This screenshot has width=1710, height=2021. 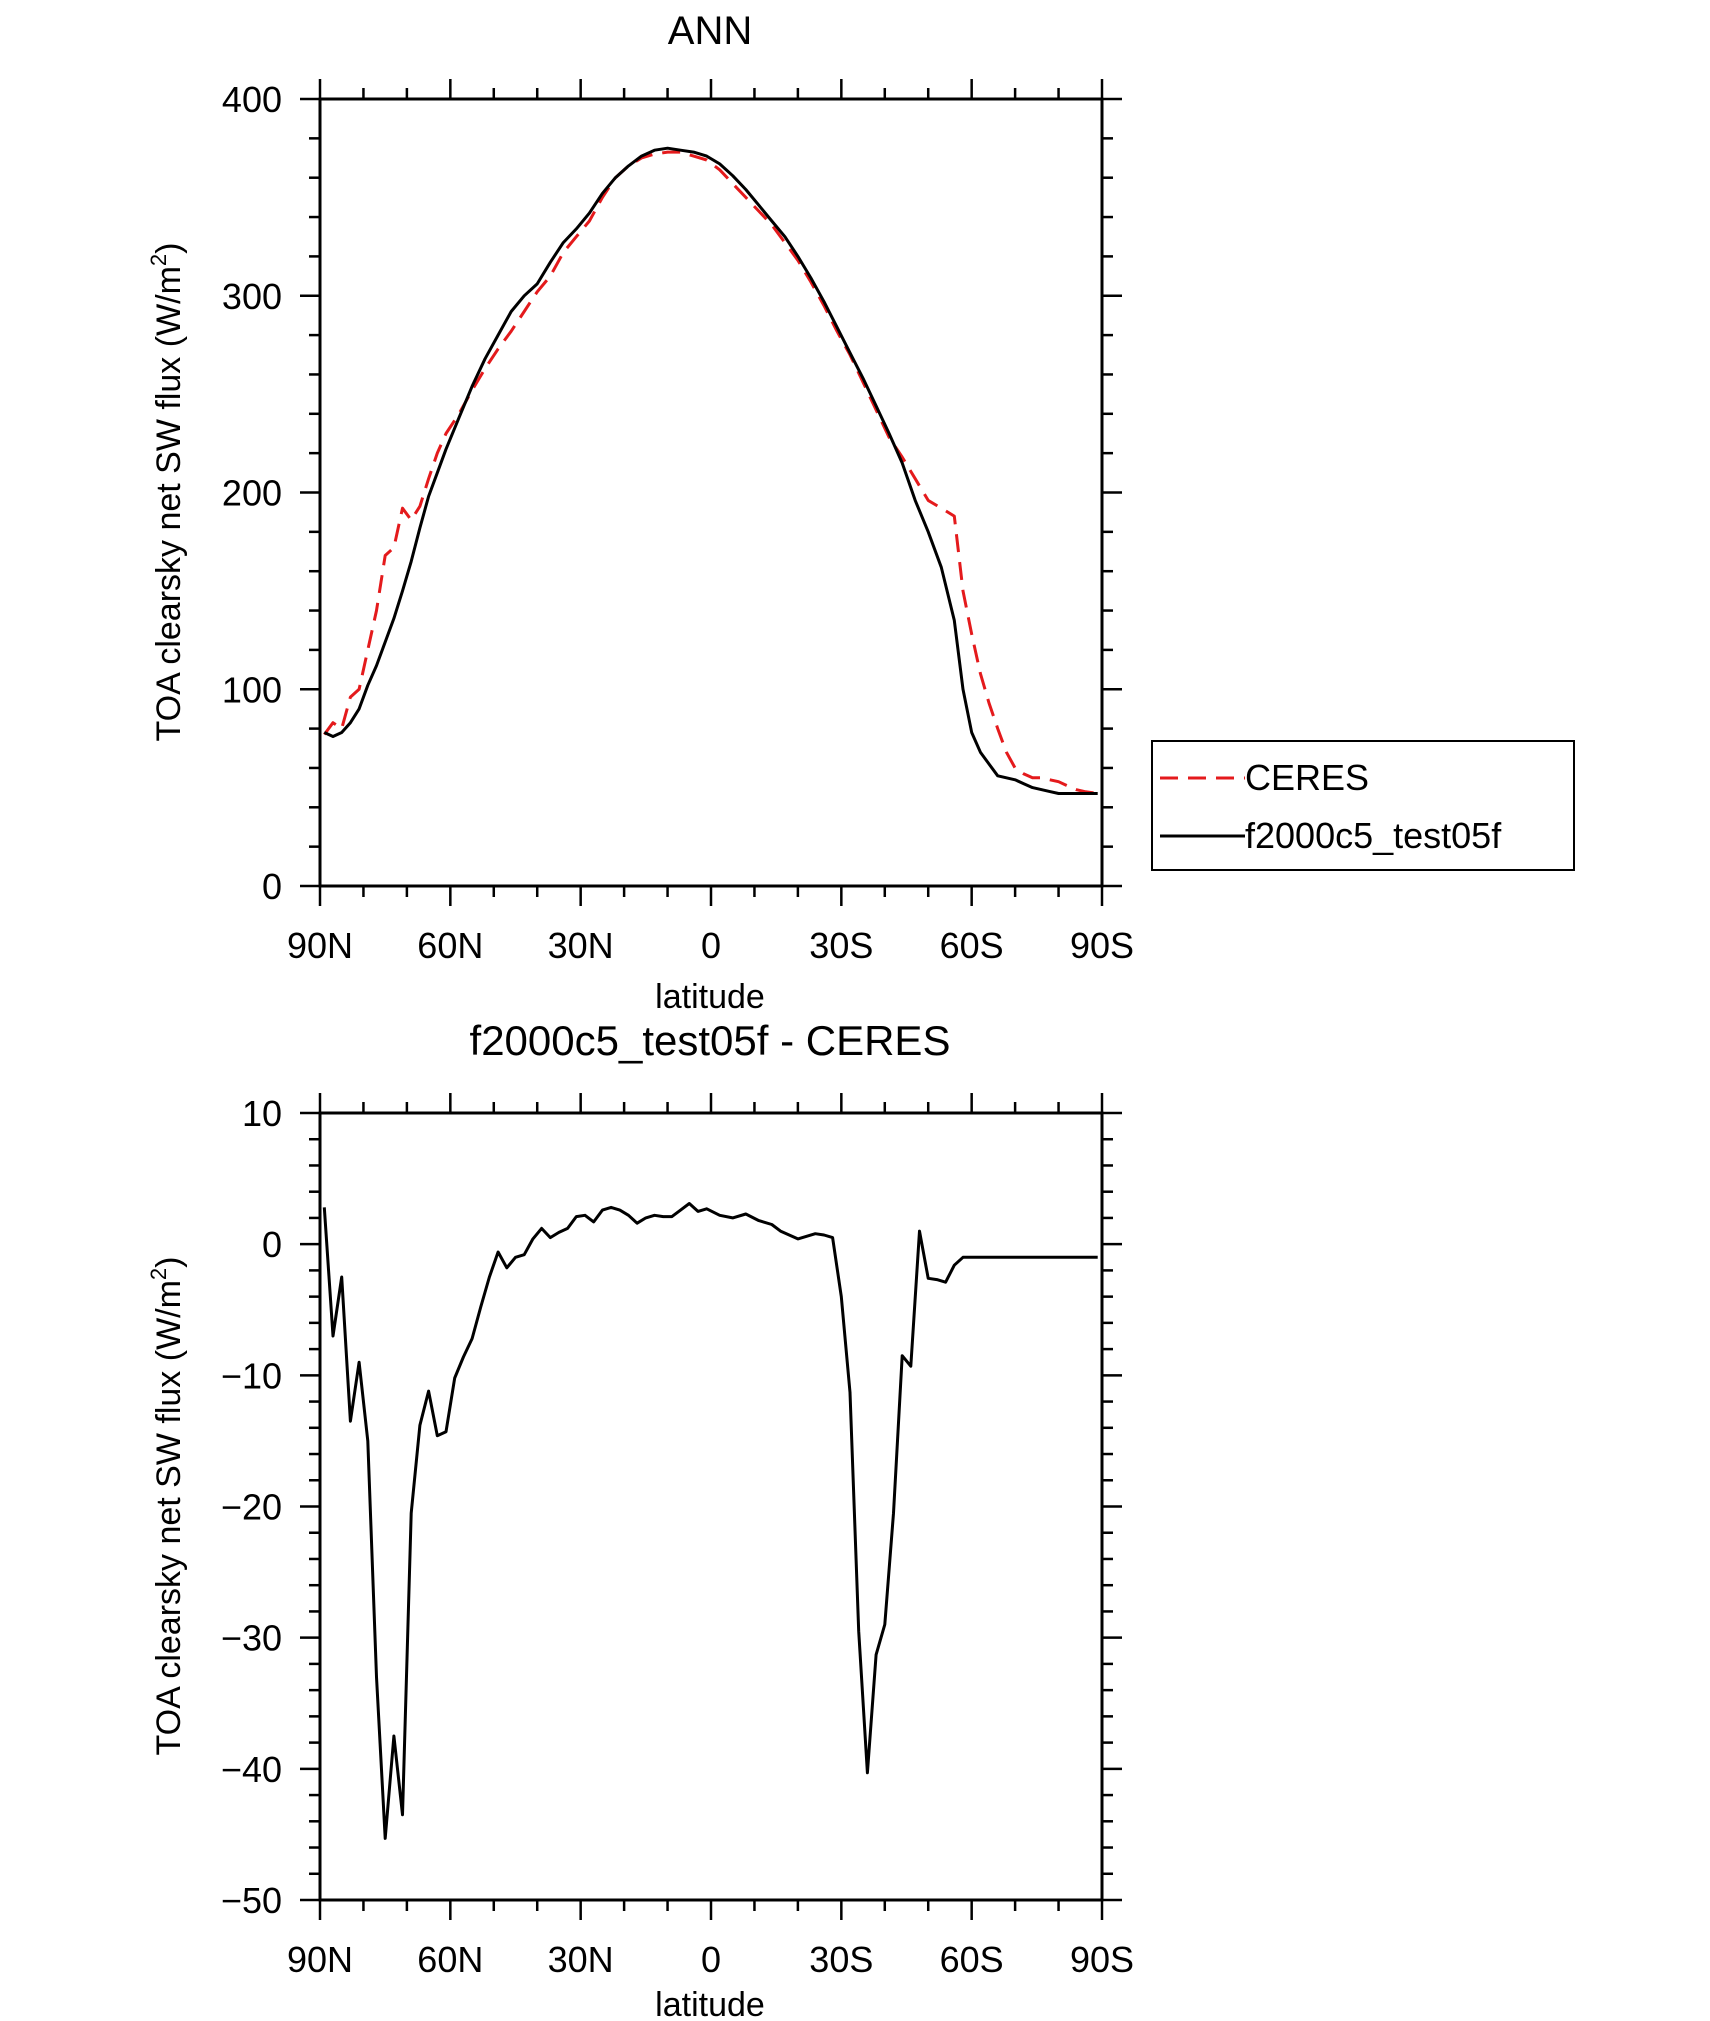 I want to click on bottom-x-tick-label: 90S, so click(x=1102, y=1959).